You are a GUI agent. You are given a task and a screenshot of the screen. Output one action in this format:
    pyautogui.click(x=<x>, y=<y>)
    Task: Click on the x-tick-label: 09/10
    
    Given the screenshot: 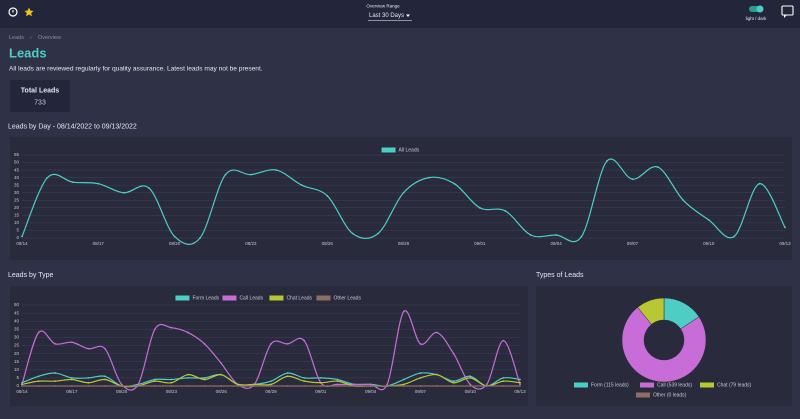 What is the action you would take?
    pyautogui.click(x=471, y=391)
    